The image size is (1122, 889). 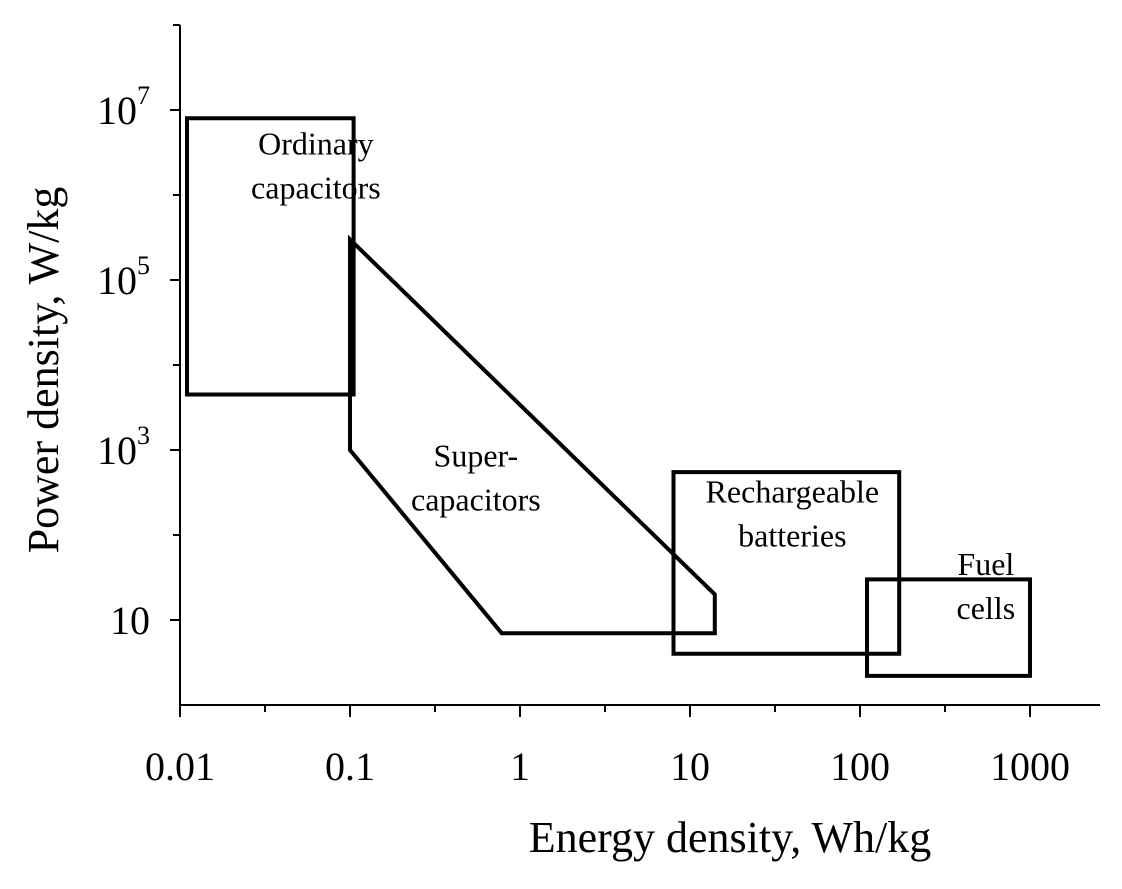 I want to click on x-tick-label: 0.01, so click(x=180, y=766).